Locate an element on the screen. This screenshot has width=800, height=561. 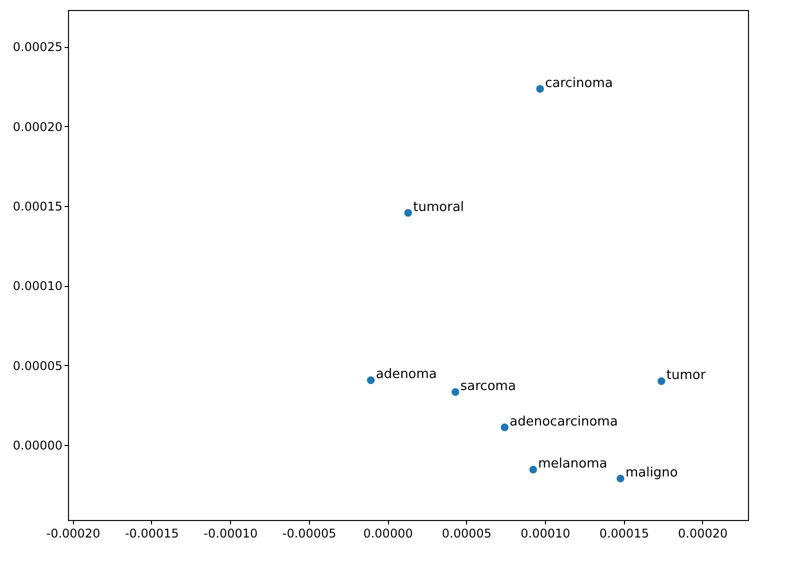
y-tick-label: 0.00000 is located at coordinates (37, 445).